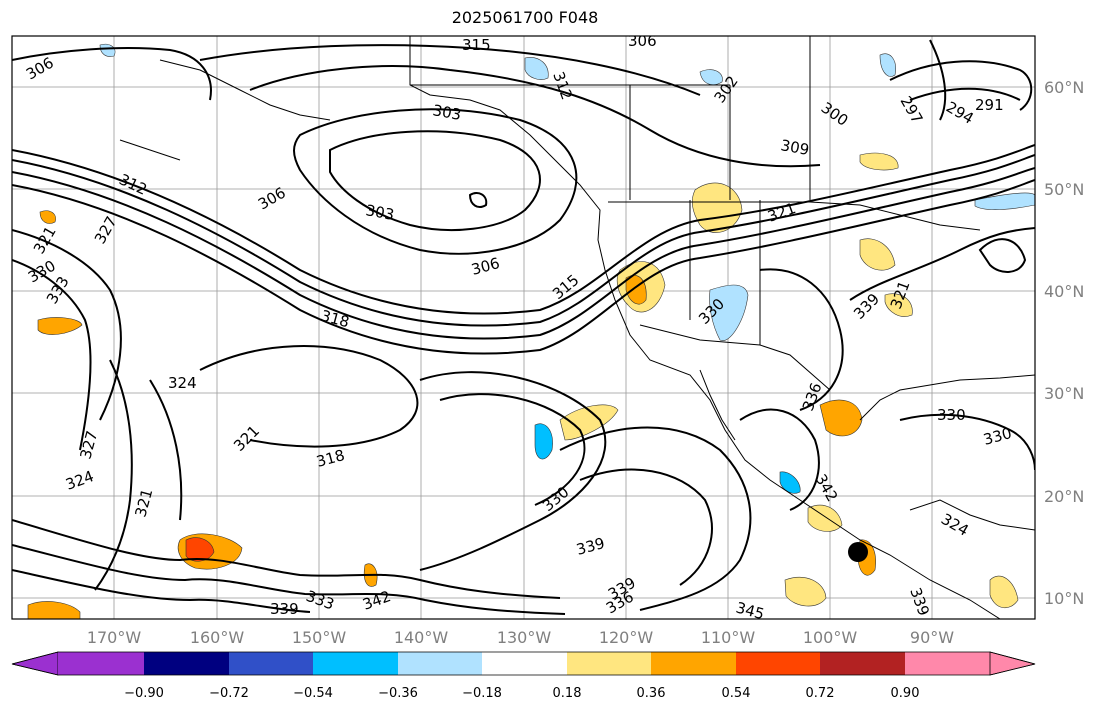  What do you see at coordinates (750, 610) in the screenshot?
I see `contour-label: 345` at bounding box center [750, 610].